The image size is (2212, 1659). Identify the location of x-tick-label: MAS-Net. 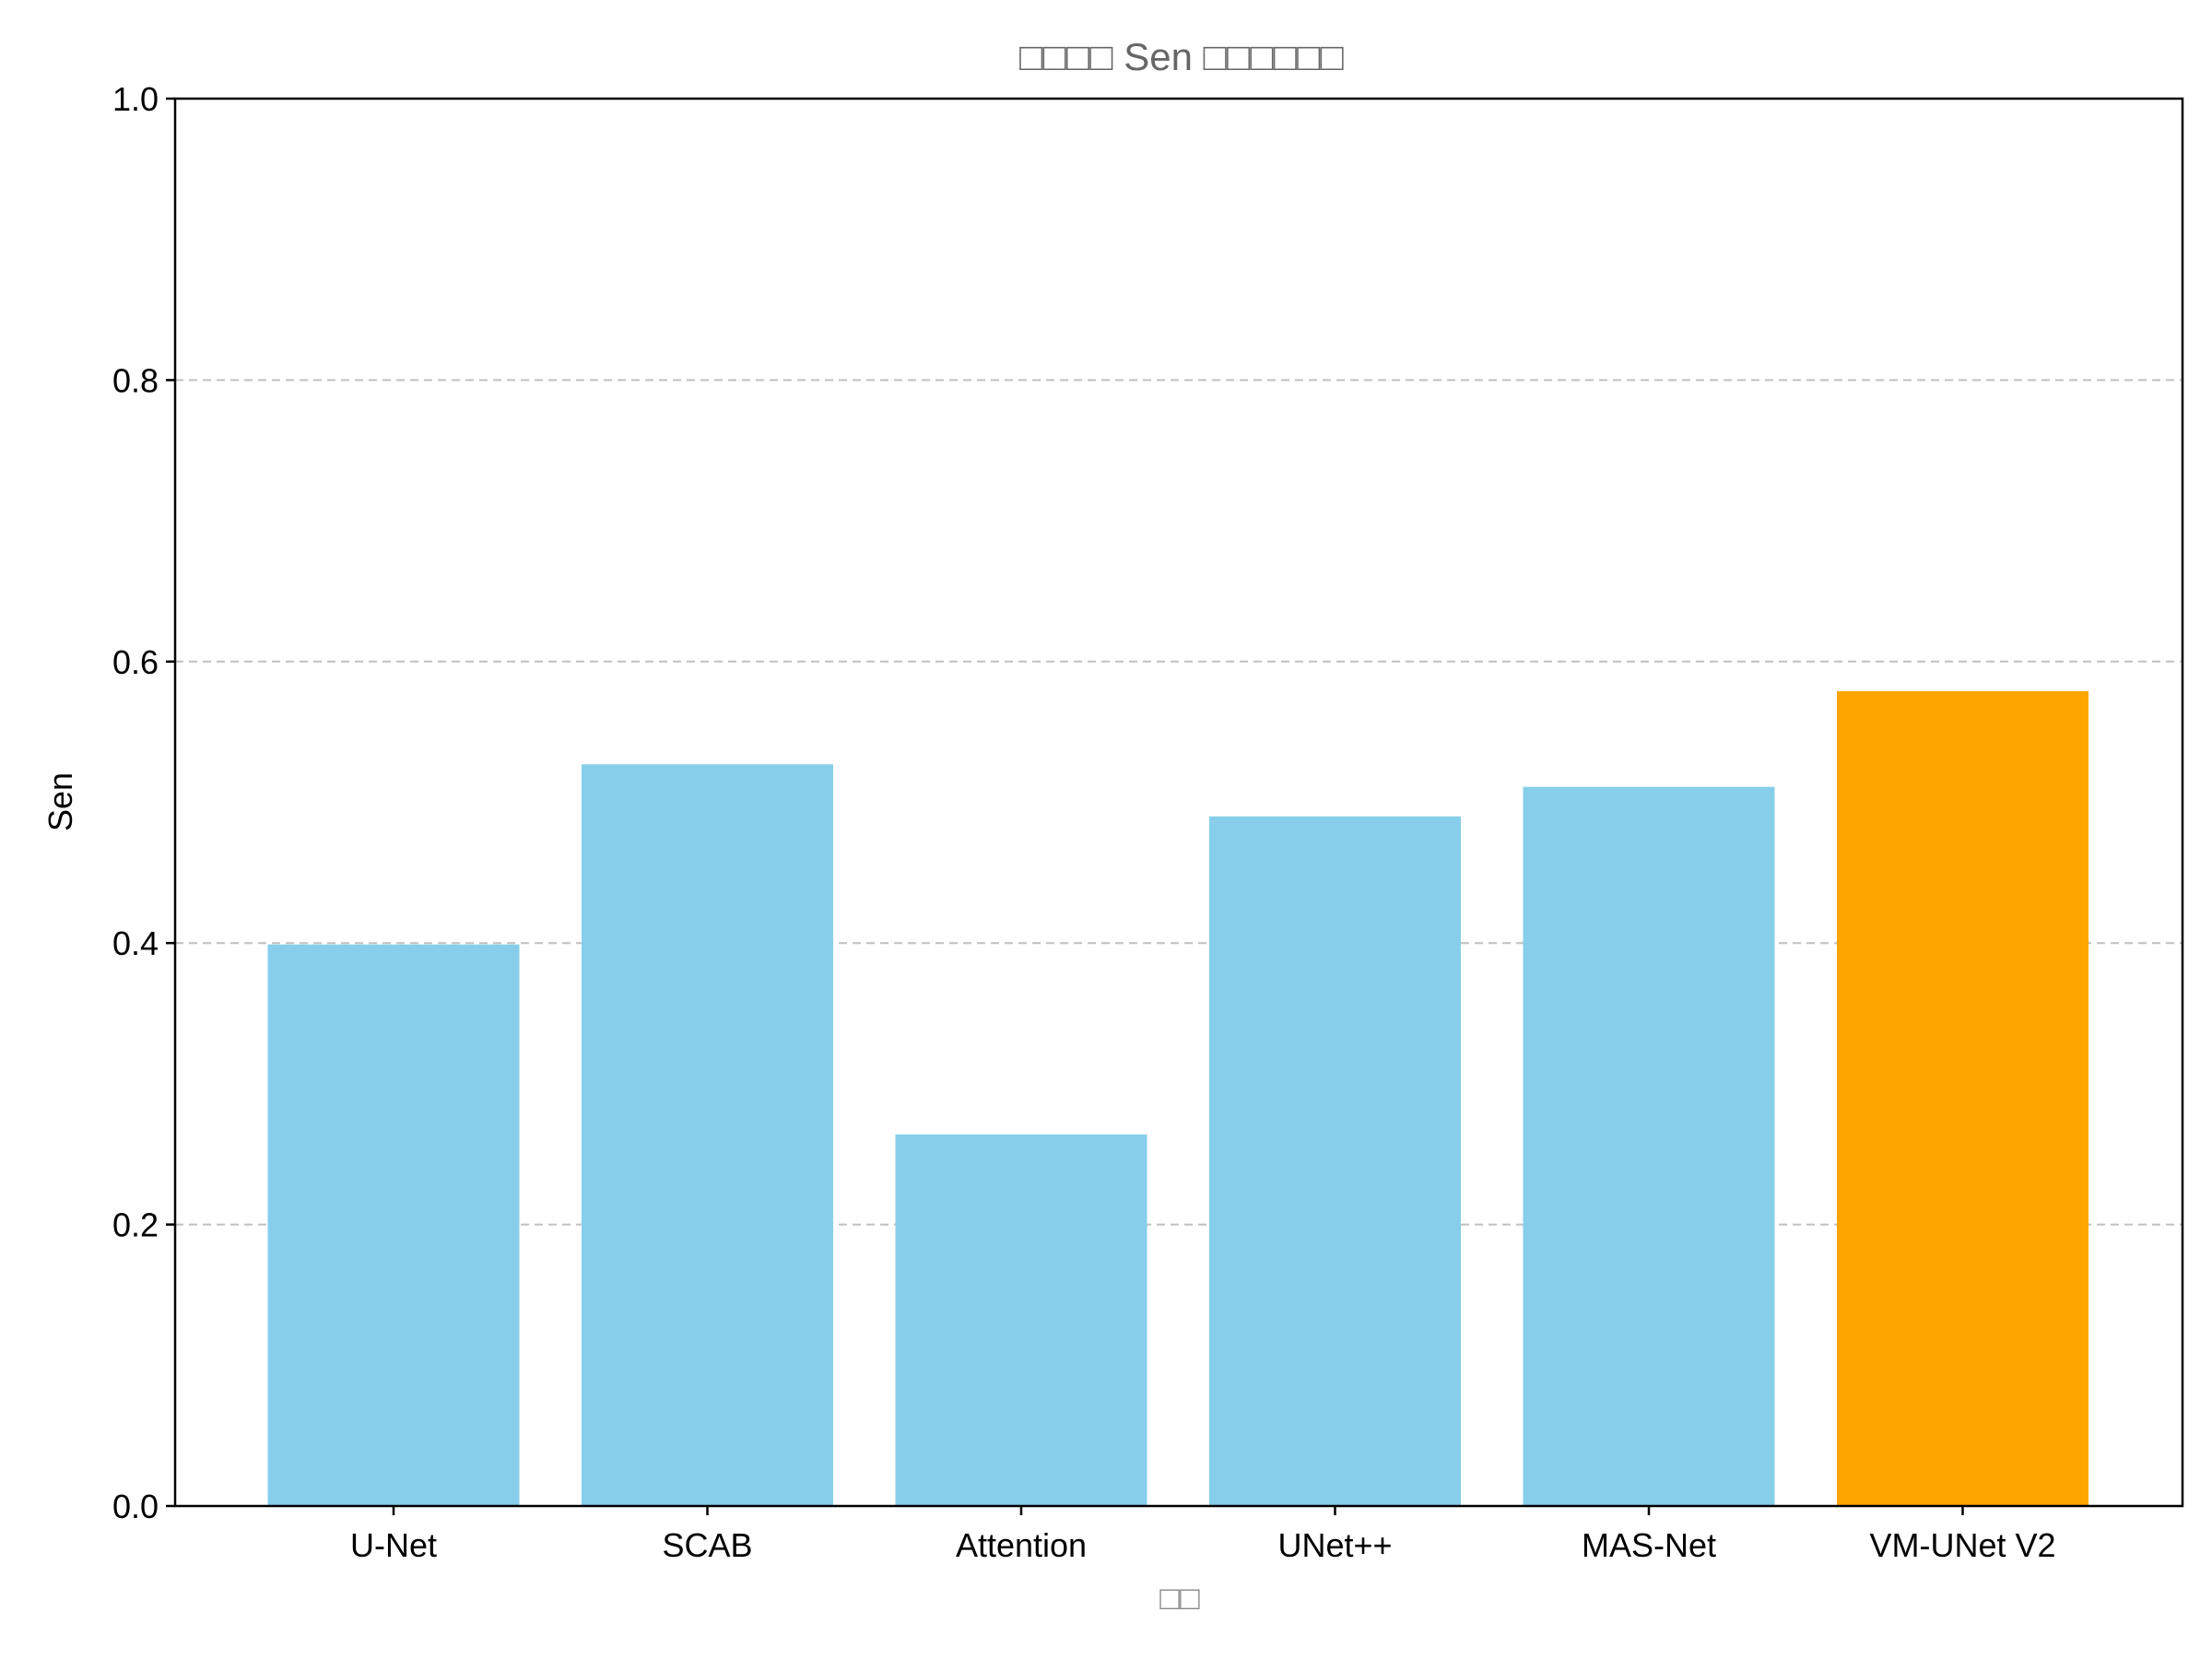
(1649, 1545).